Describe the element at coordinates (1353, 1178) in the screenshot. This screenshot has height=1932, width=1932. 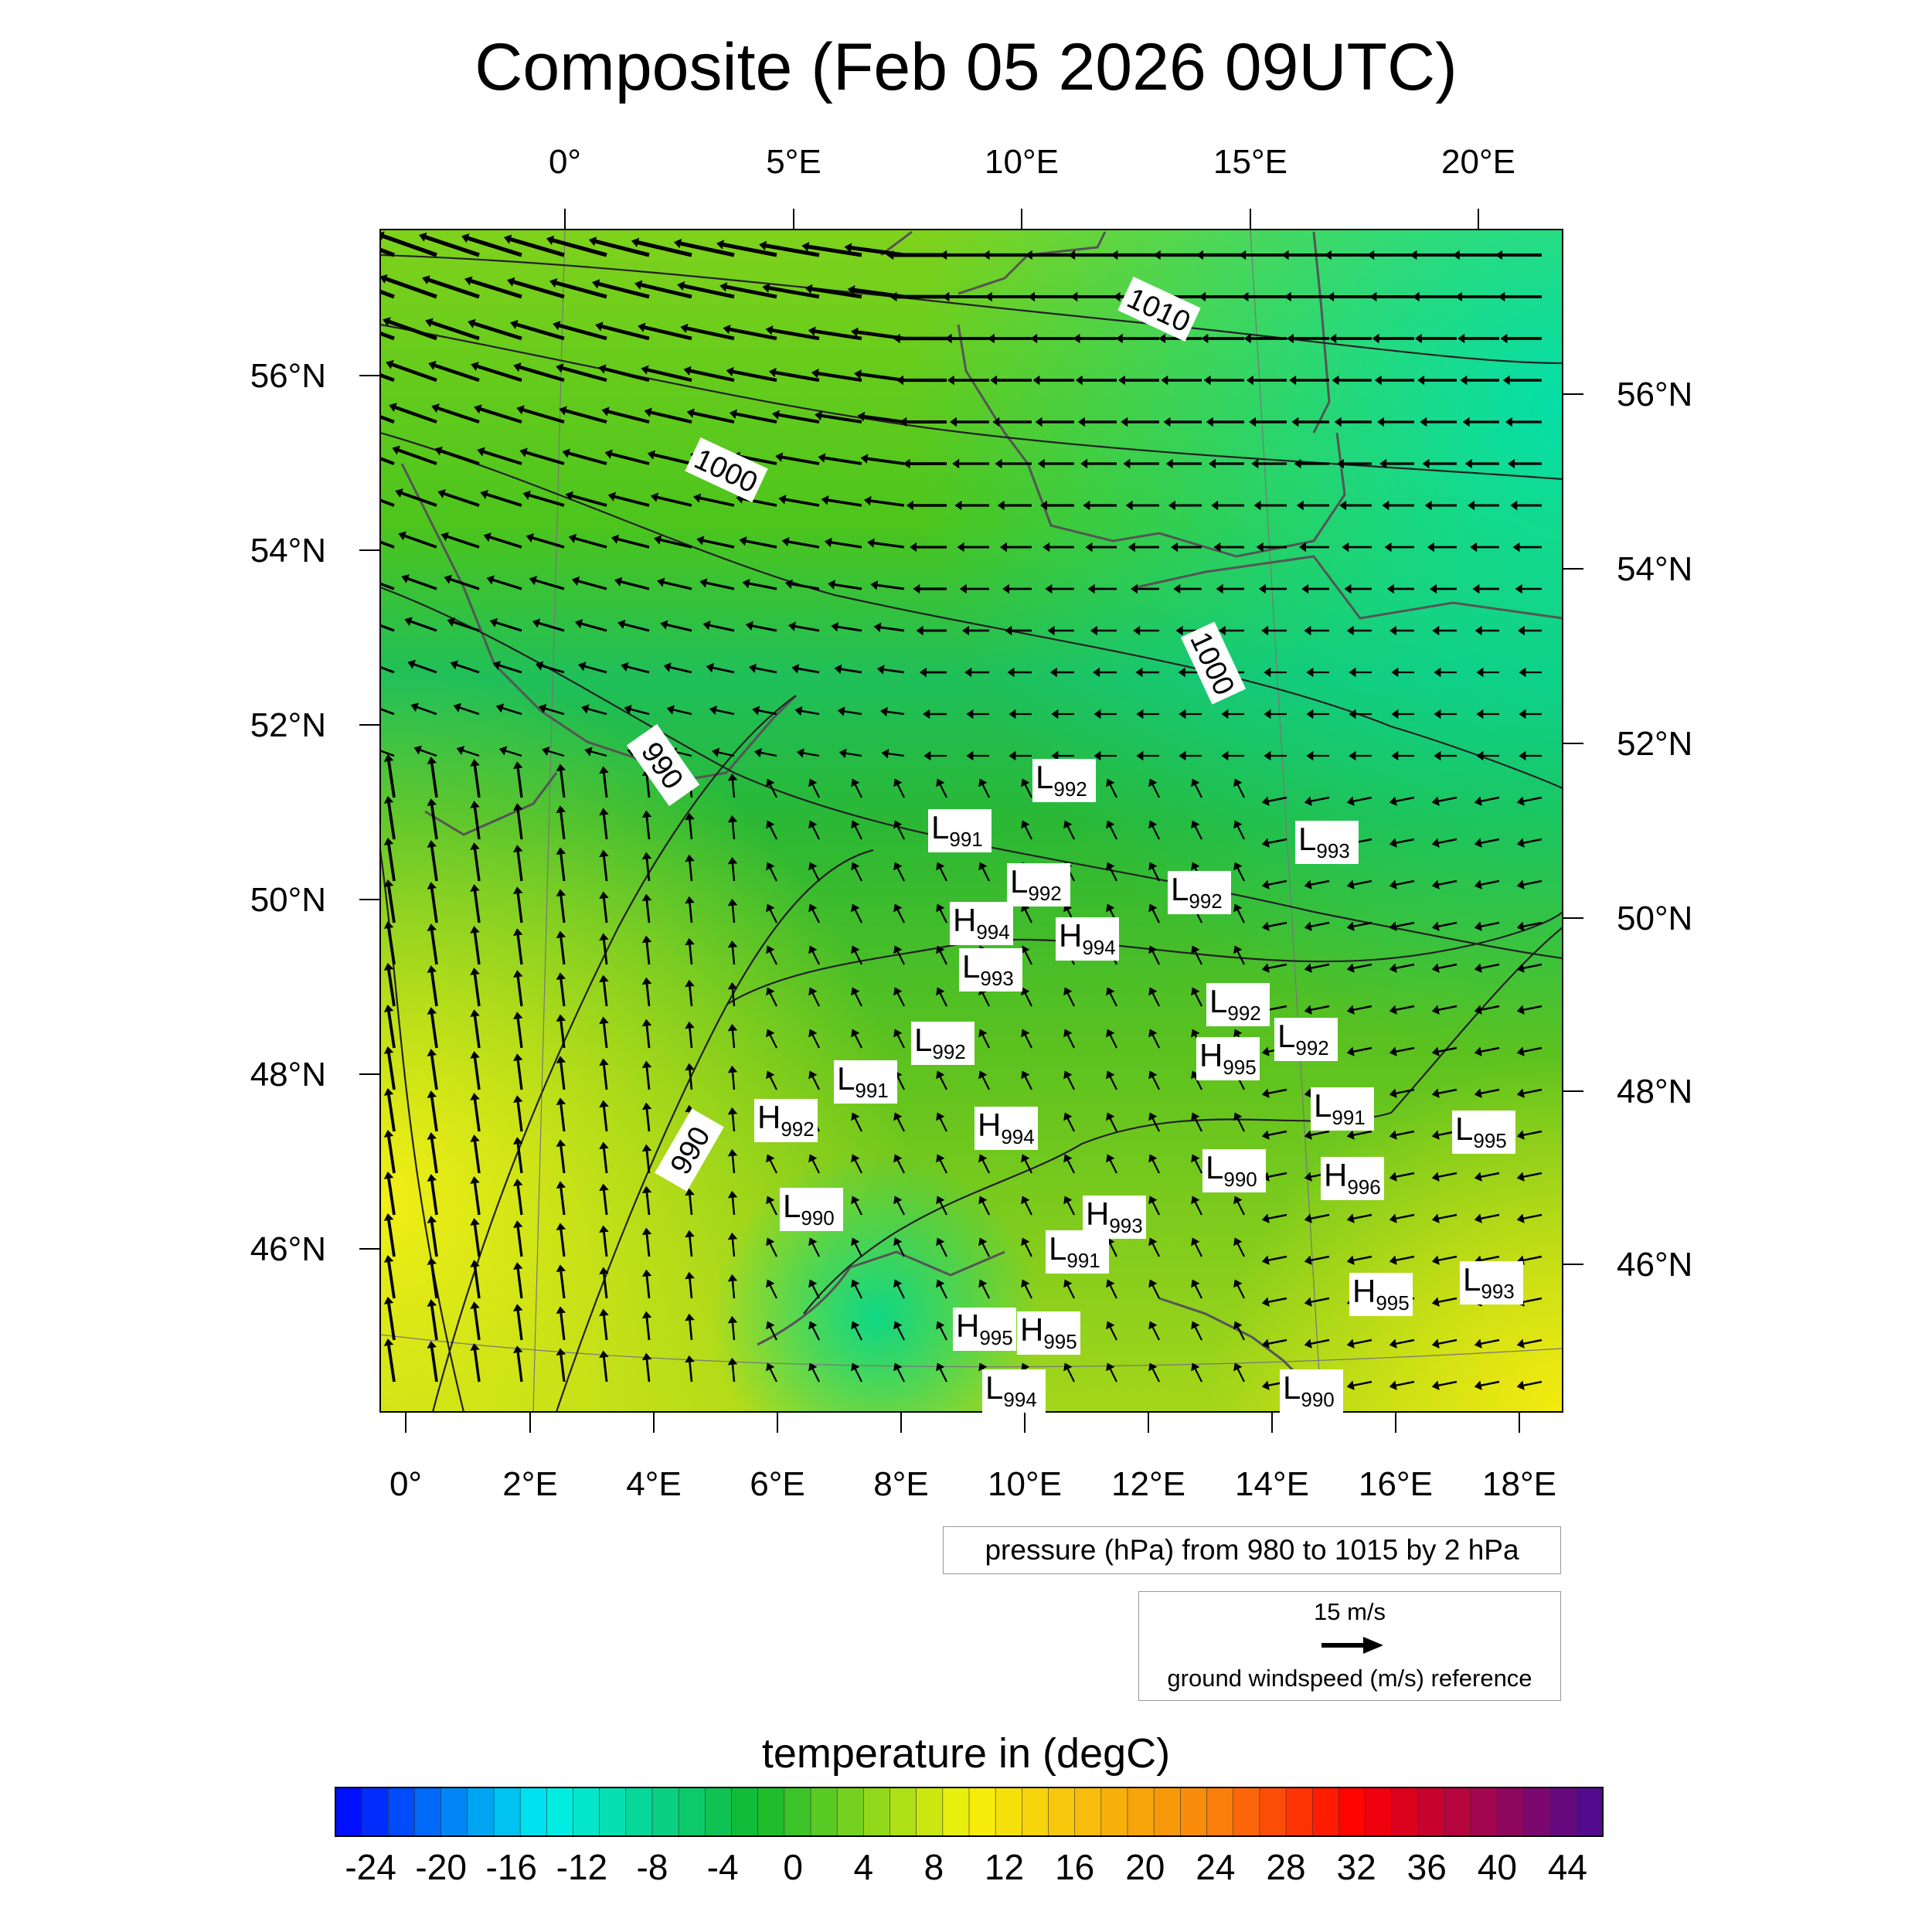
I see `pressure-center-high: H996` at that location.